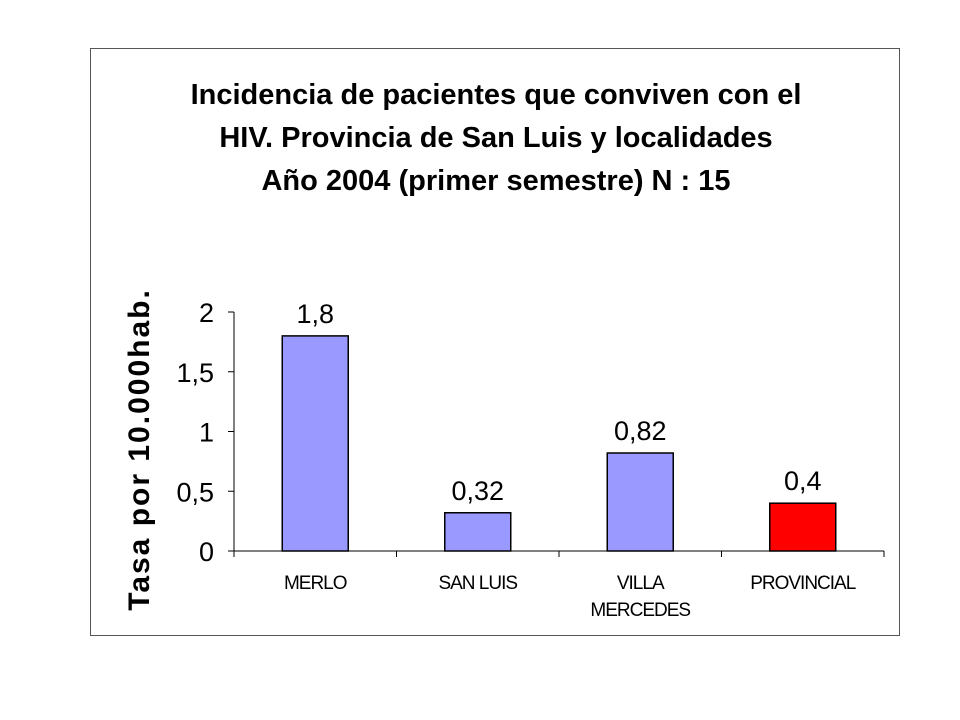 Image resolution: width=960 pixels, height=720 pixels. Describe the element at coordinates (206, 433) in the screenshot. I see `y-tick-label: 1` at that location.